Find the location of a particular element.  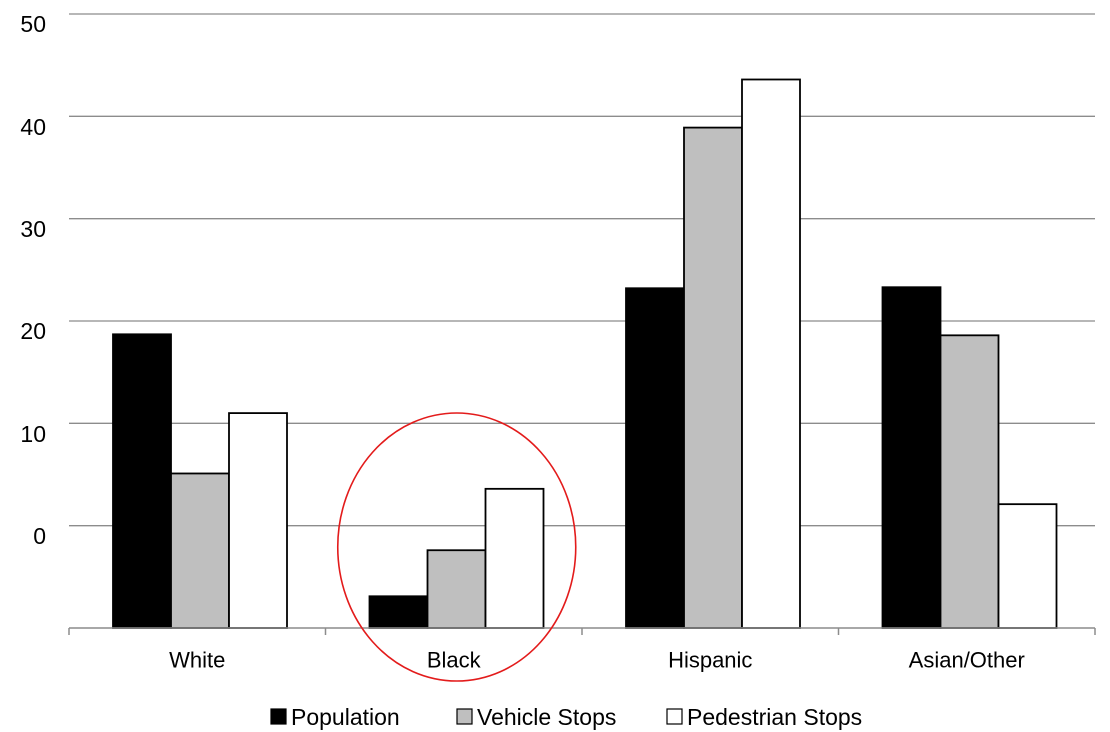

bar-pedestrian-stops-black is located at coordinates (514, 558).